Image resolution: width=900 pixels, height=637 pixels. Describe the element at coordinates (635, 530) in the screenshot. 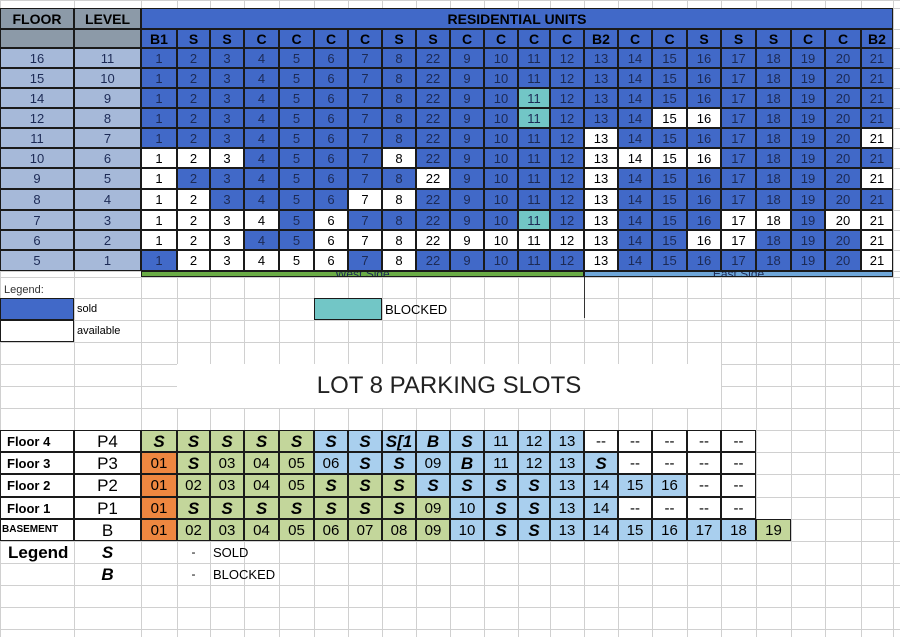

I see `parking-slot: 15` at that location.